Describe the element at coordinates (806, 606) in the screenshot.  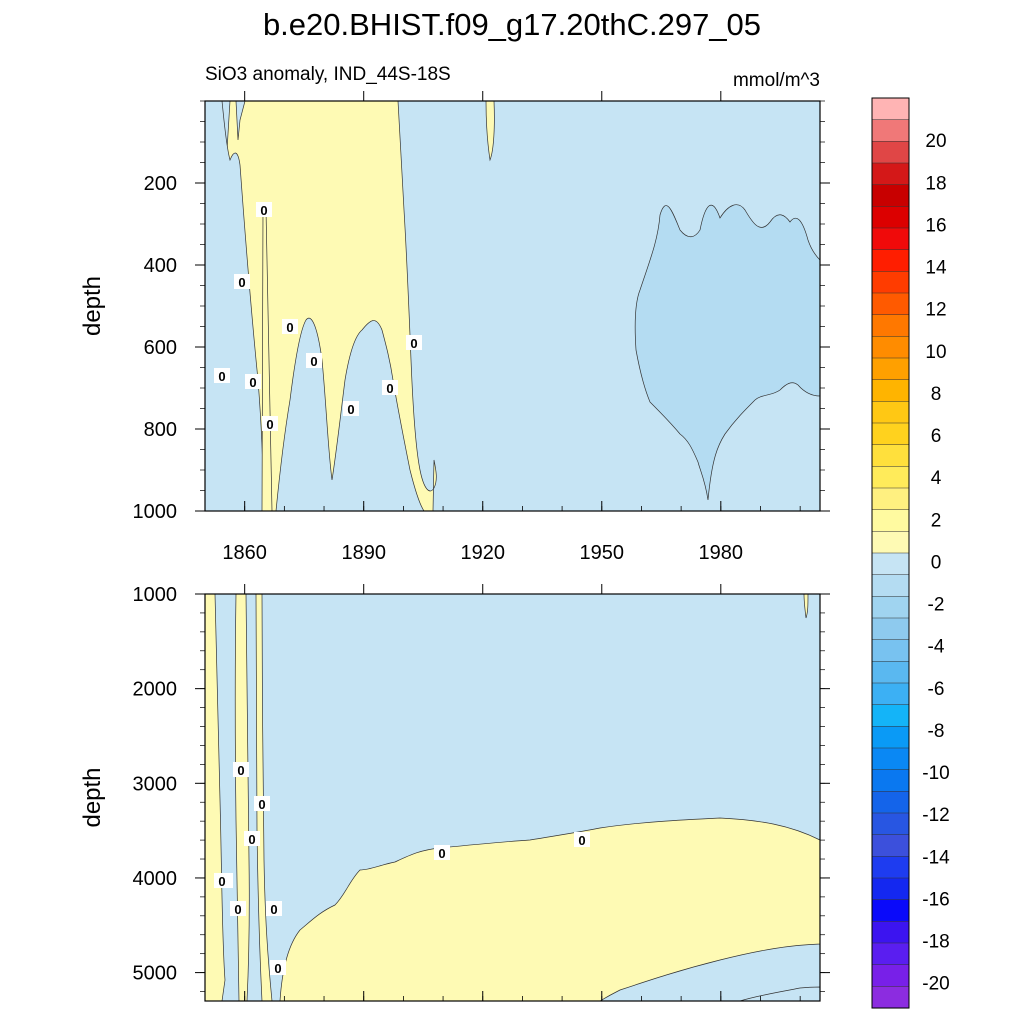
I see `lower-positive-thin-strip` at that location.